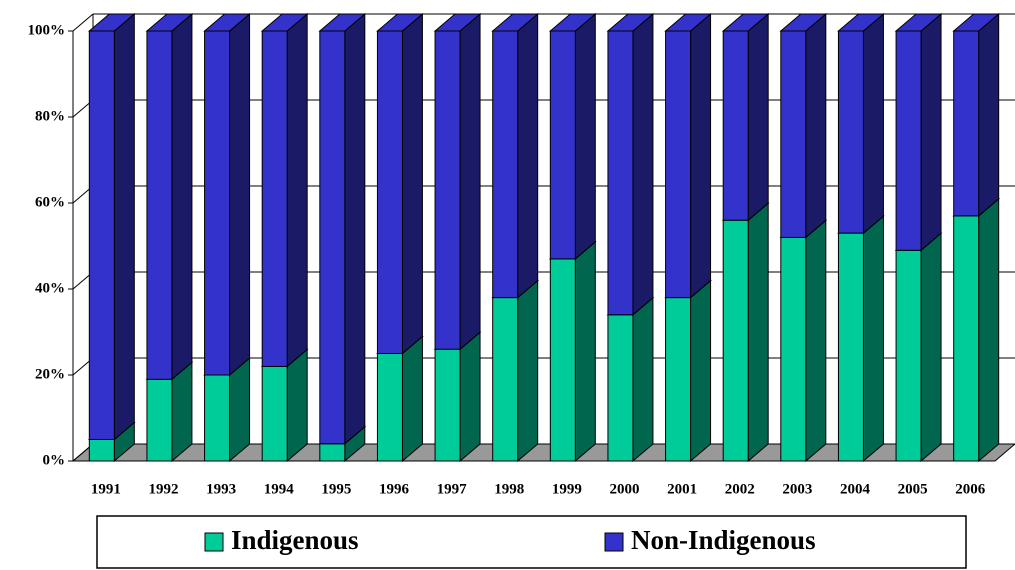  What do you see at coordinates (106, 489) in the screenshot?
I see `x-tick-label: 1991` at bounding box center [106, 489].